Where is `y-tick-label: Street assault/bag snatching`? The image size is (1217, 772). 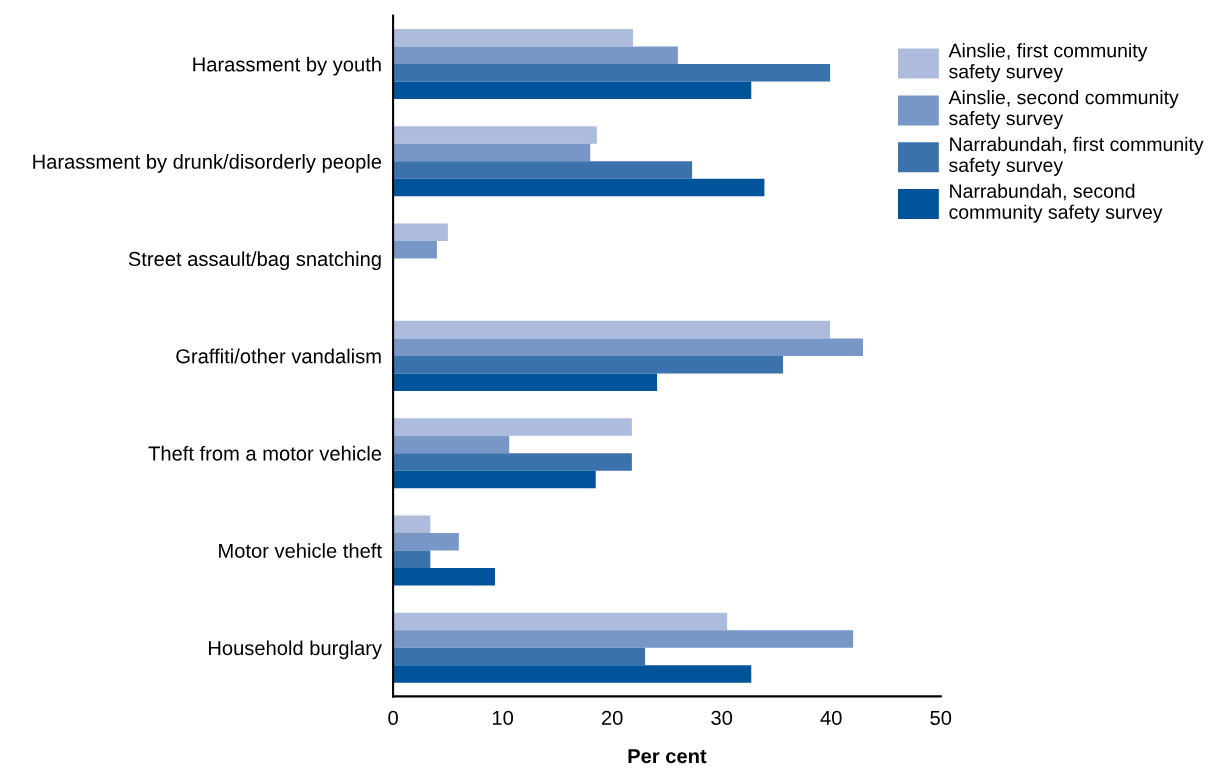 y-tick-label: Street assault/bag snatching is located at coordinates (254, 261).